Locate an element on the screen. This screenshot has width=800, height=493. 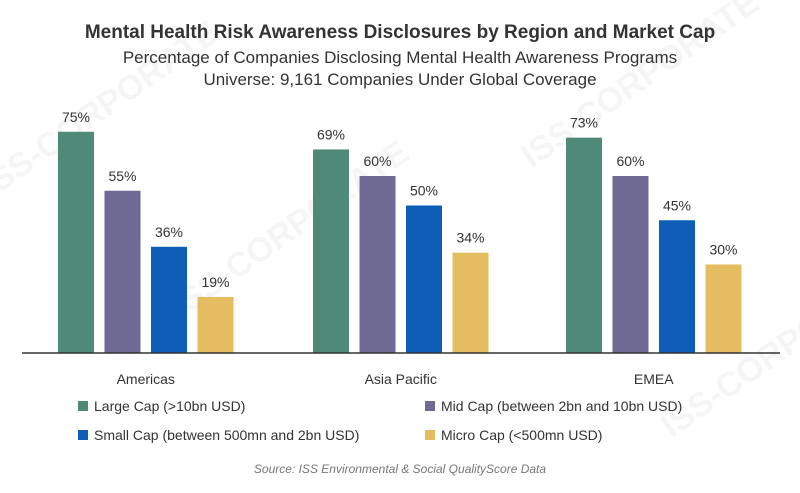
legend-item-large-cap: Large Cap (>10bn USD) is located at coordinates (161, 406).